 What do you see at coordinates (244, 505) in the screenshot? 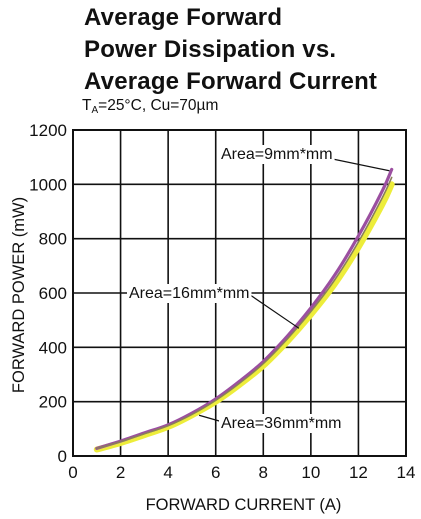
I see `x-axis-label: FORWARD CURRENT (A)` at bounding box center [244, 505].